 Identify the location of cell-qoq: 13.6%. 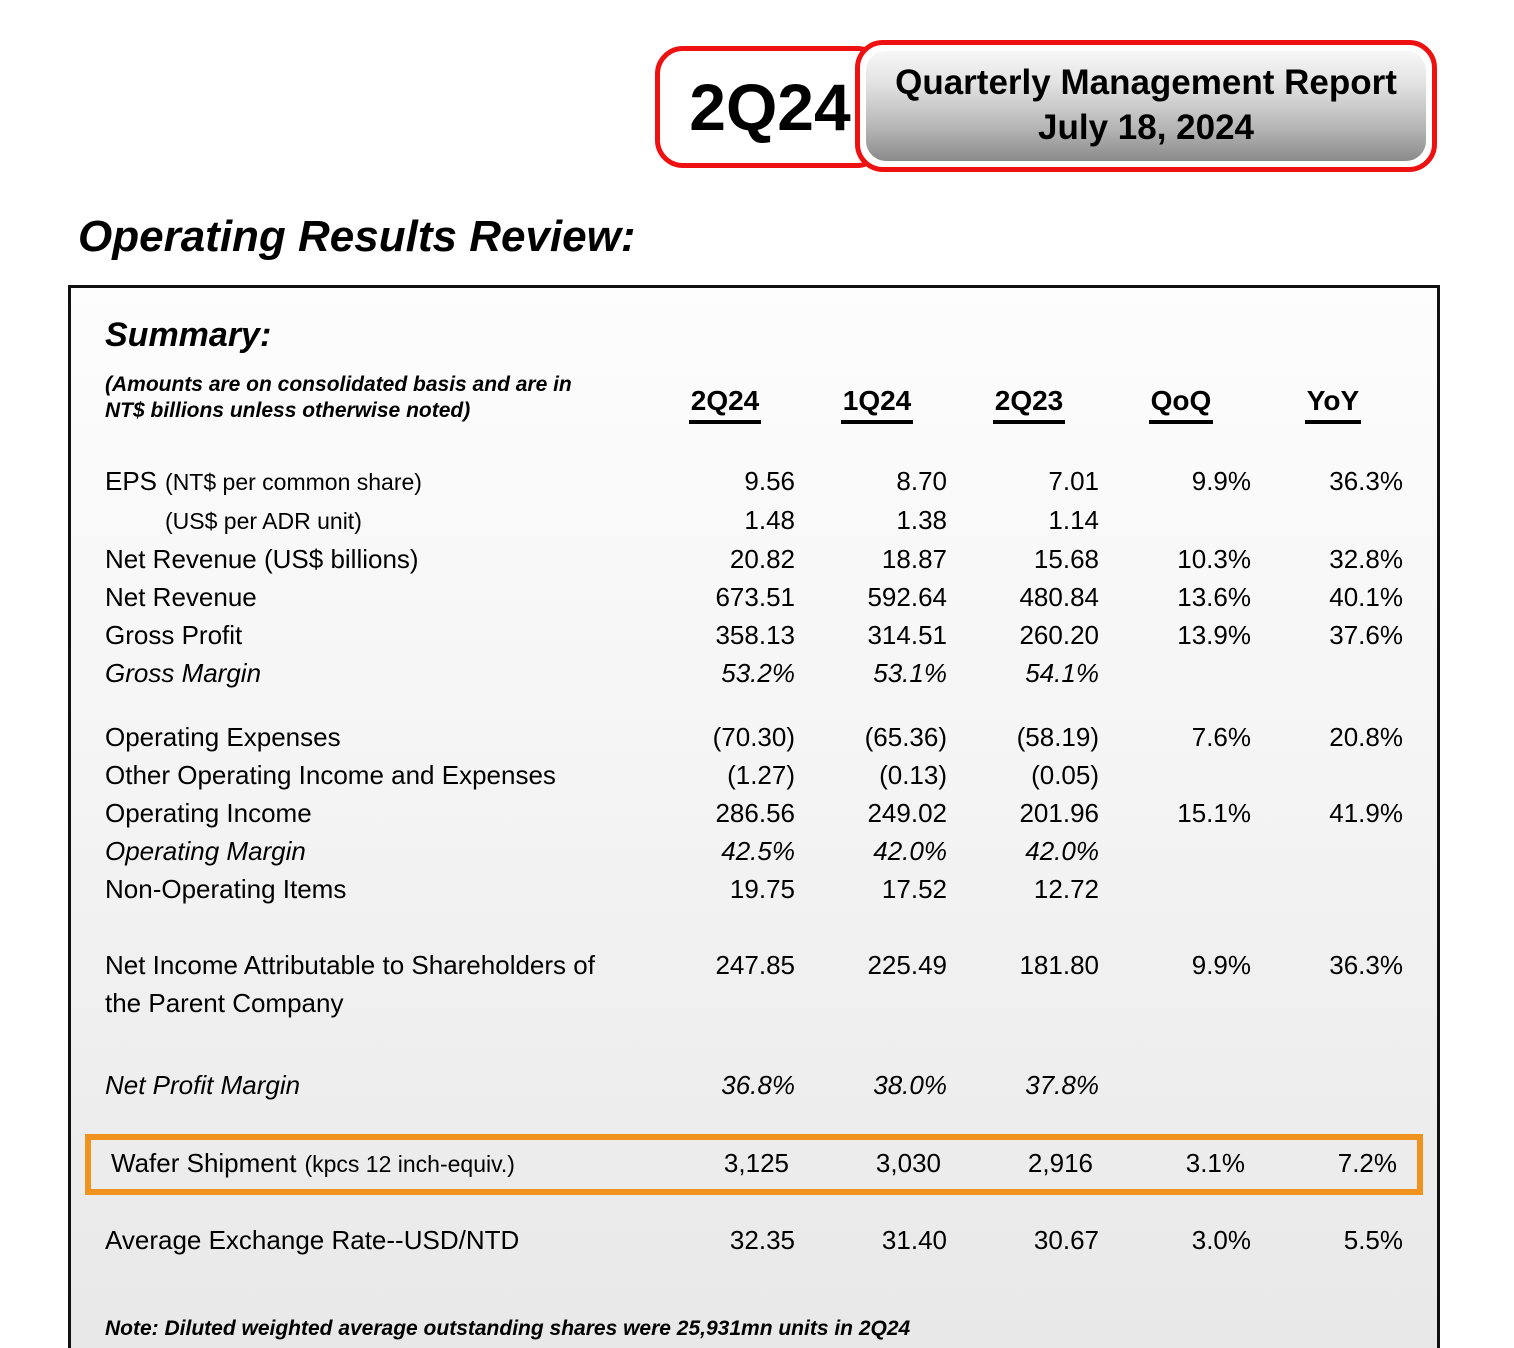
(1214, 597).